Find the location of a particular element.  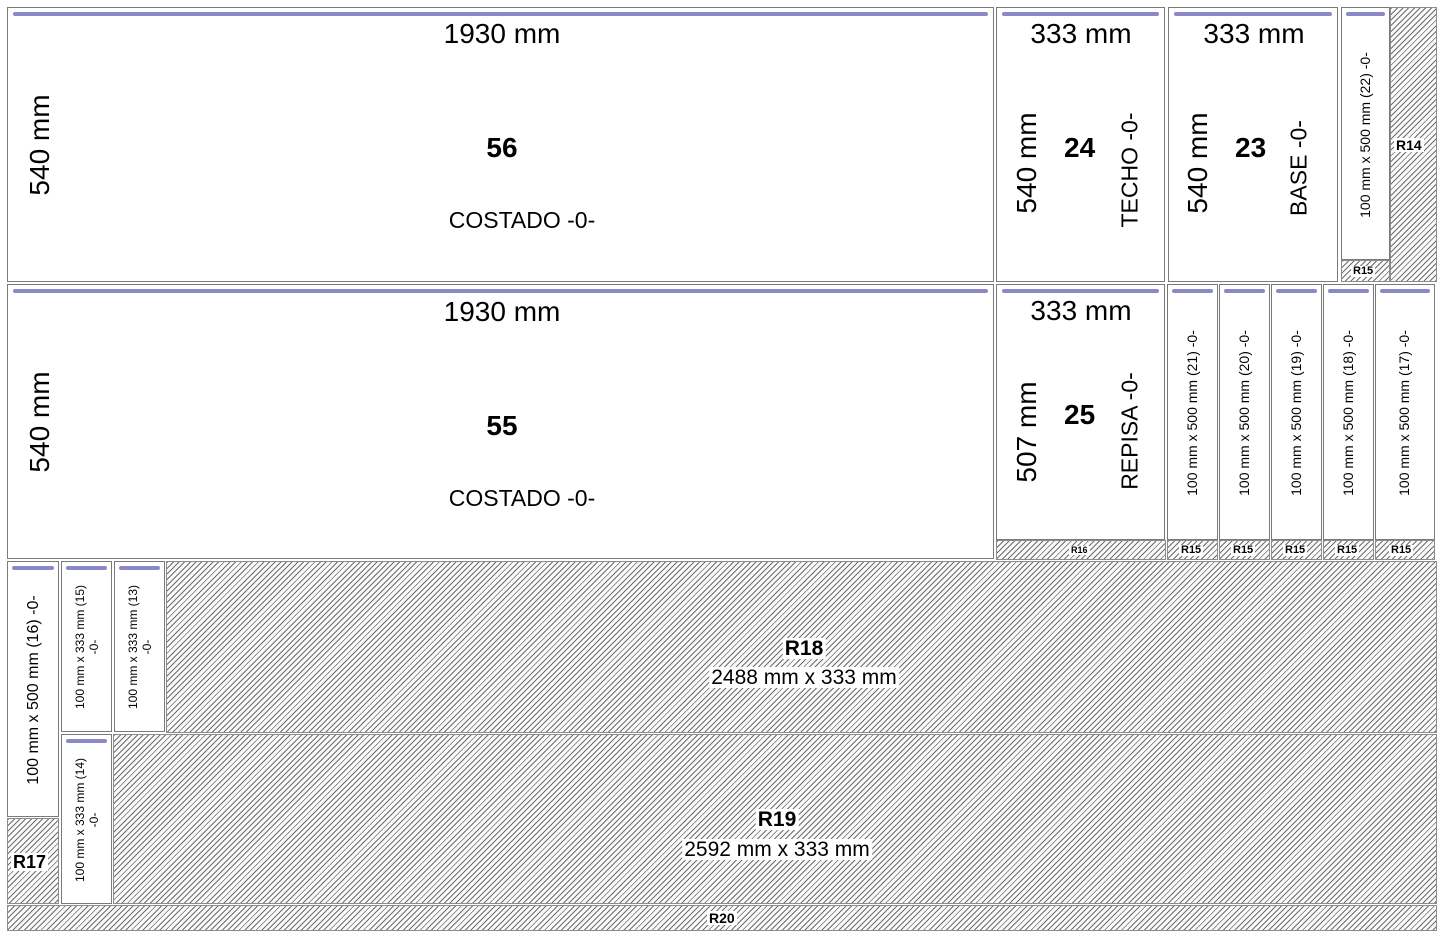

strip-14: 100 mm x 333 mm (14) -0- is located at coordinates (86, 819).